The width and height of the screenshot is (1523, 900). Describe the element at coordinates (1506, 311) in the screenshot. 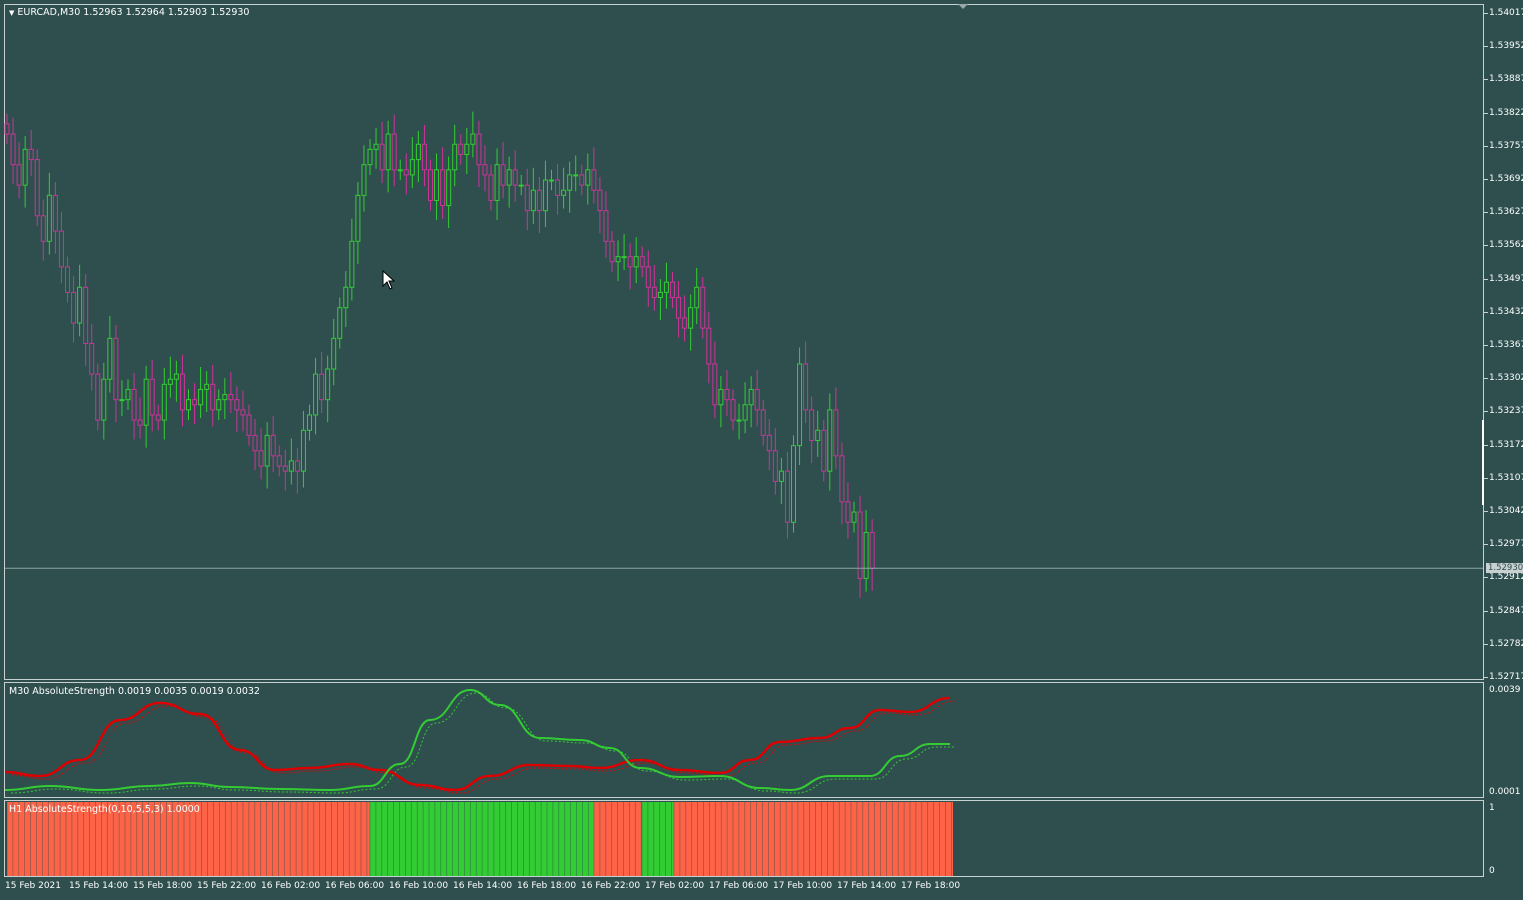

I see `price-scale-label: 1.53432` at that location.